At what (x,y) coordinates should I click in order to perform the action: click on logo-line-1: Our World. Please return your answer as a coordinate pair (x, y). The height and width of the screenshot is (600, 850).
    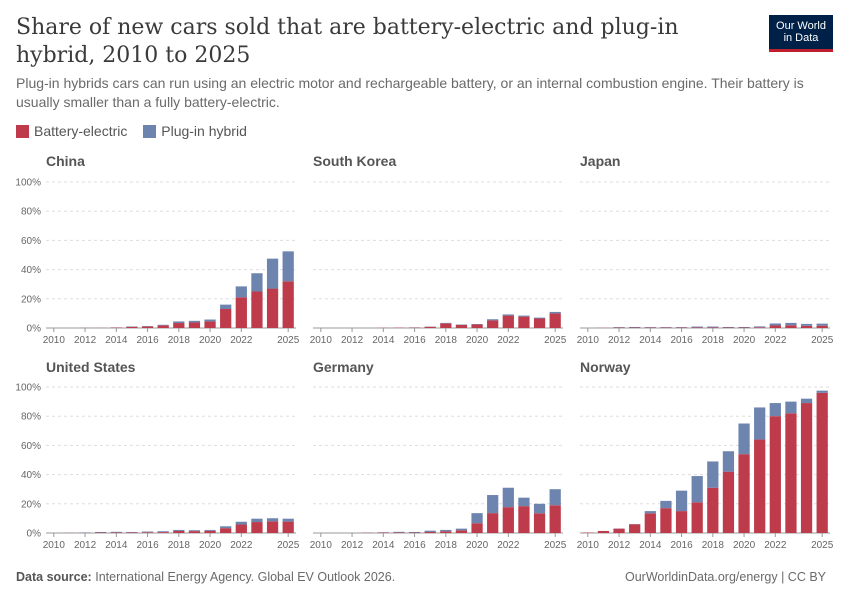
    Looking at the image, I should click on (801, 26).